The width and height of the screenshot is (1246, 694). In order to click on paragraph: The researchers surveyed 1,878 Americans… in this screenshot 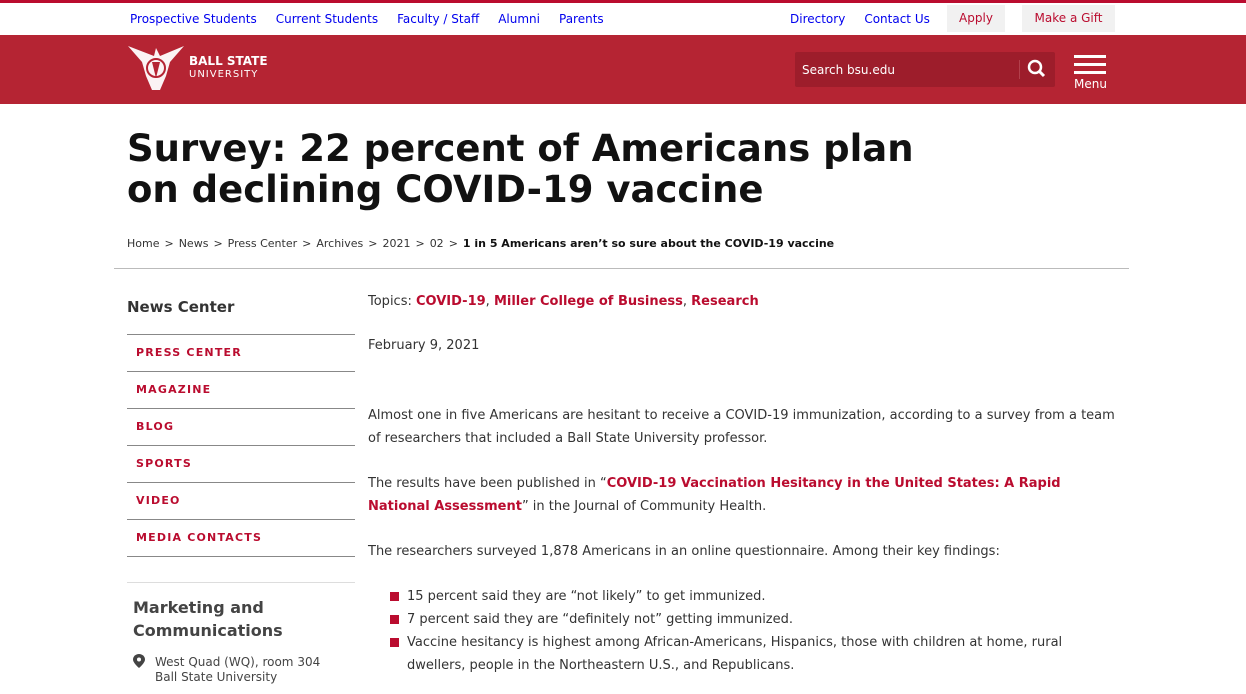, I will do `click(684, 551)`.